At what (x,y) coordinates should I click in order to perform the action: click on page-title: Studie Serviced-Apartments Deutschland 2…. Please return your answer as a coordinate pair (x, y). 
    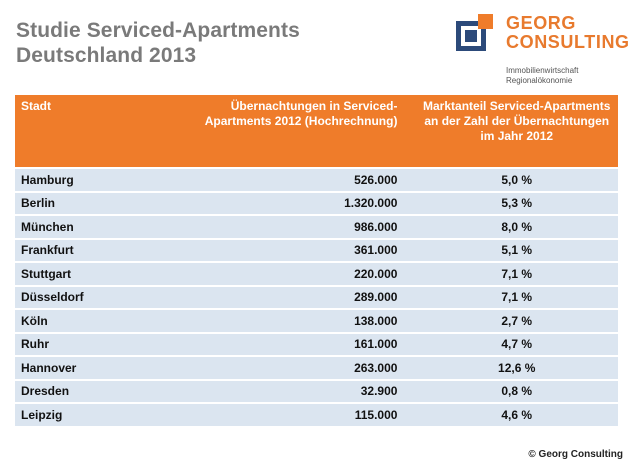
    Looking at the image, I should click on (158, 43).